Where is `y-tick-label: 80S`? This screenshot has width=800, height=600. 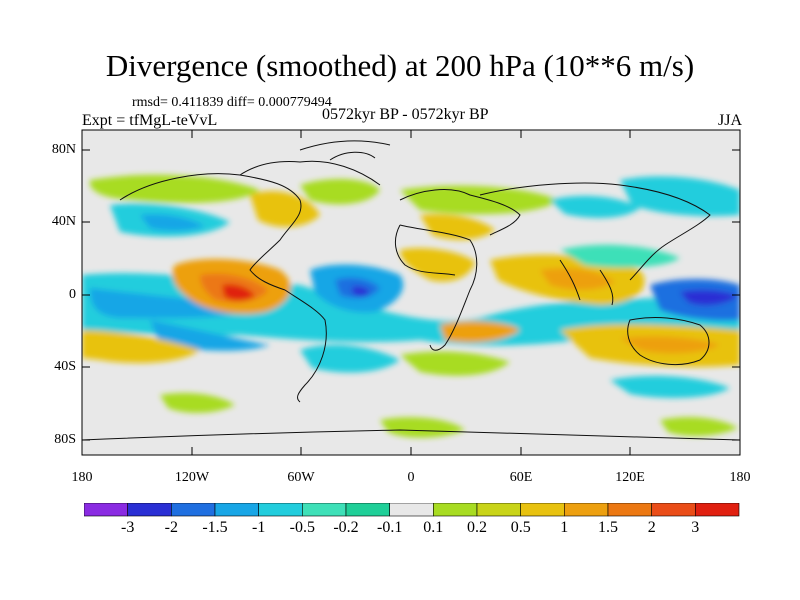
y-tick-label: 80S is located at coordinates (65, 439).